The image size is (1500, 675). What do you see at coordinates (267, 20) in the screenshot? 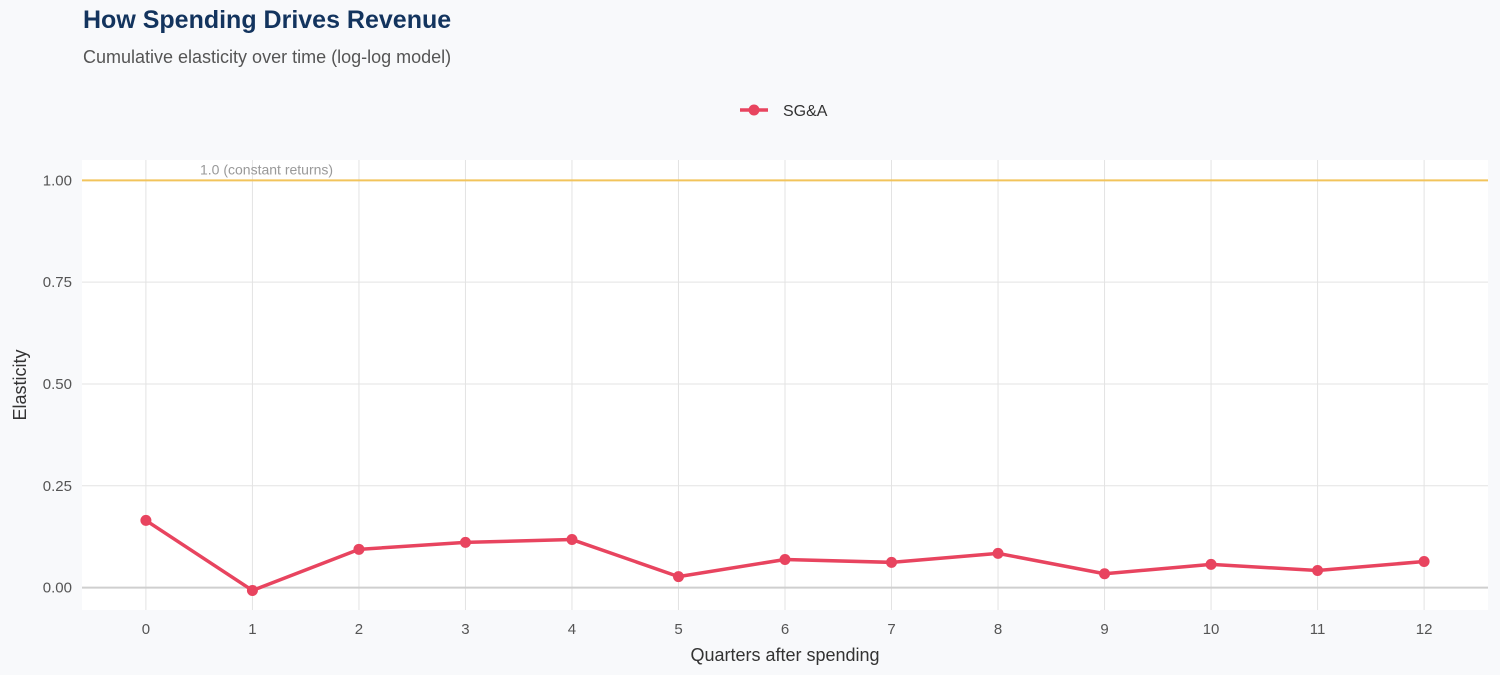
I see `chart-title: How Spending Drives Revenue` at bounding box center [267, 20].